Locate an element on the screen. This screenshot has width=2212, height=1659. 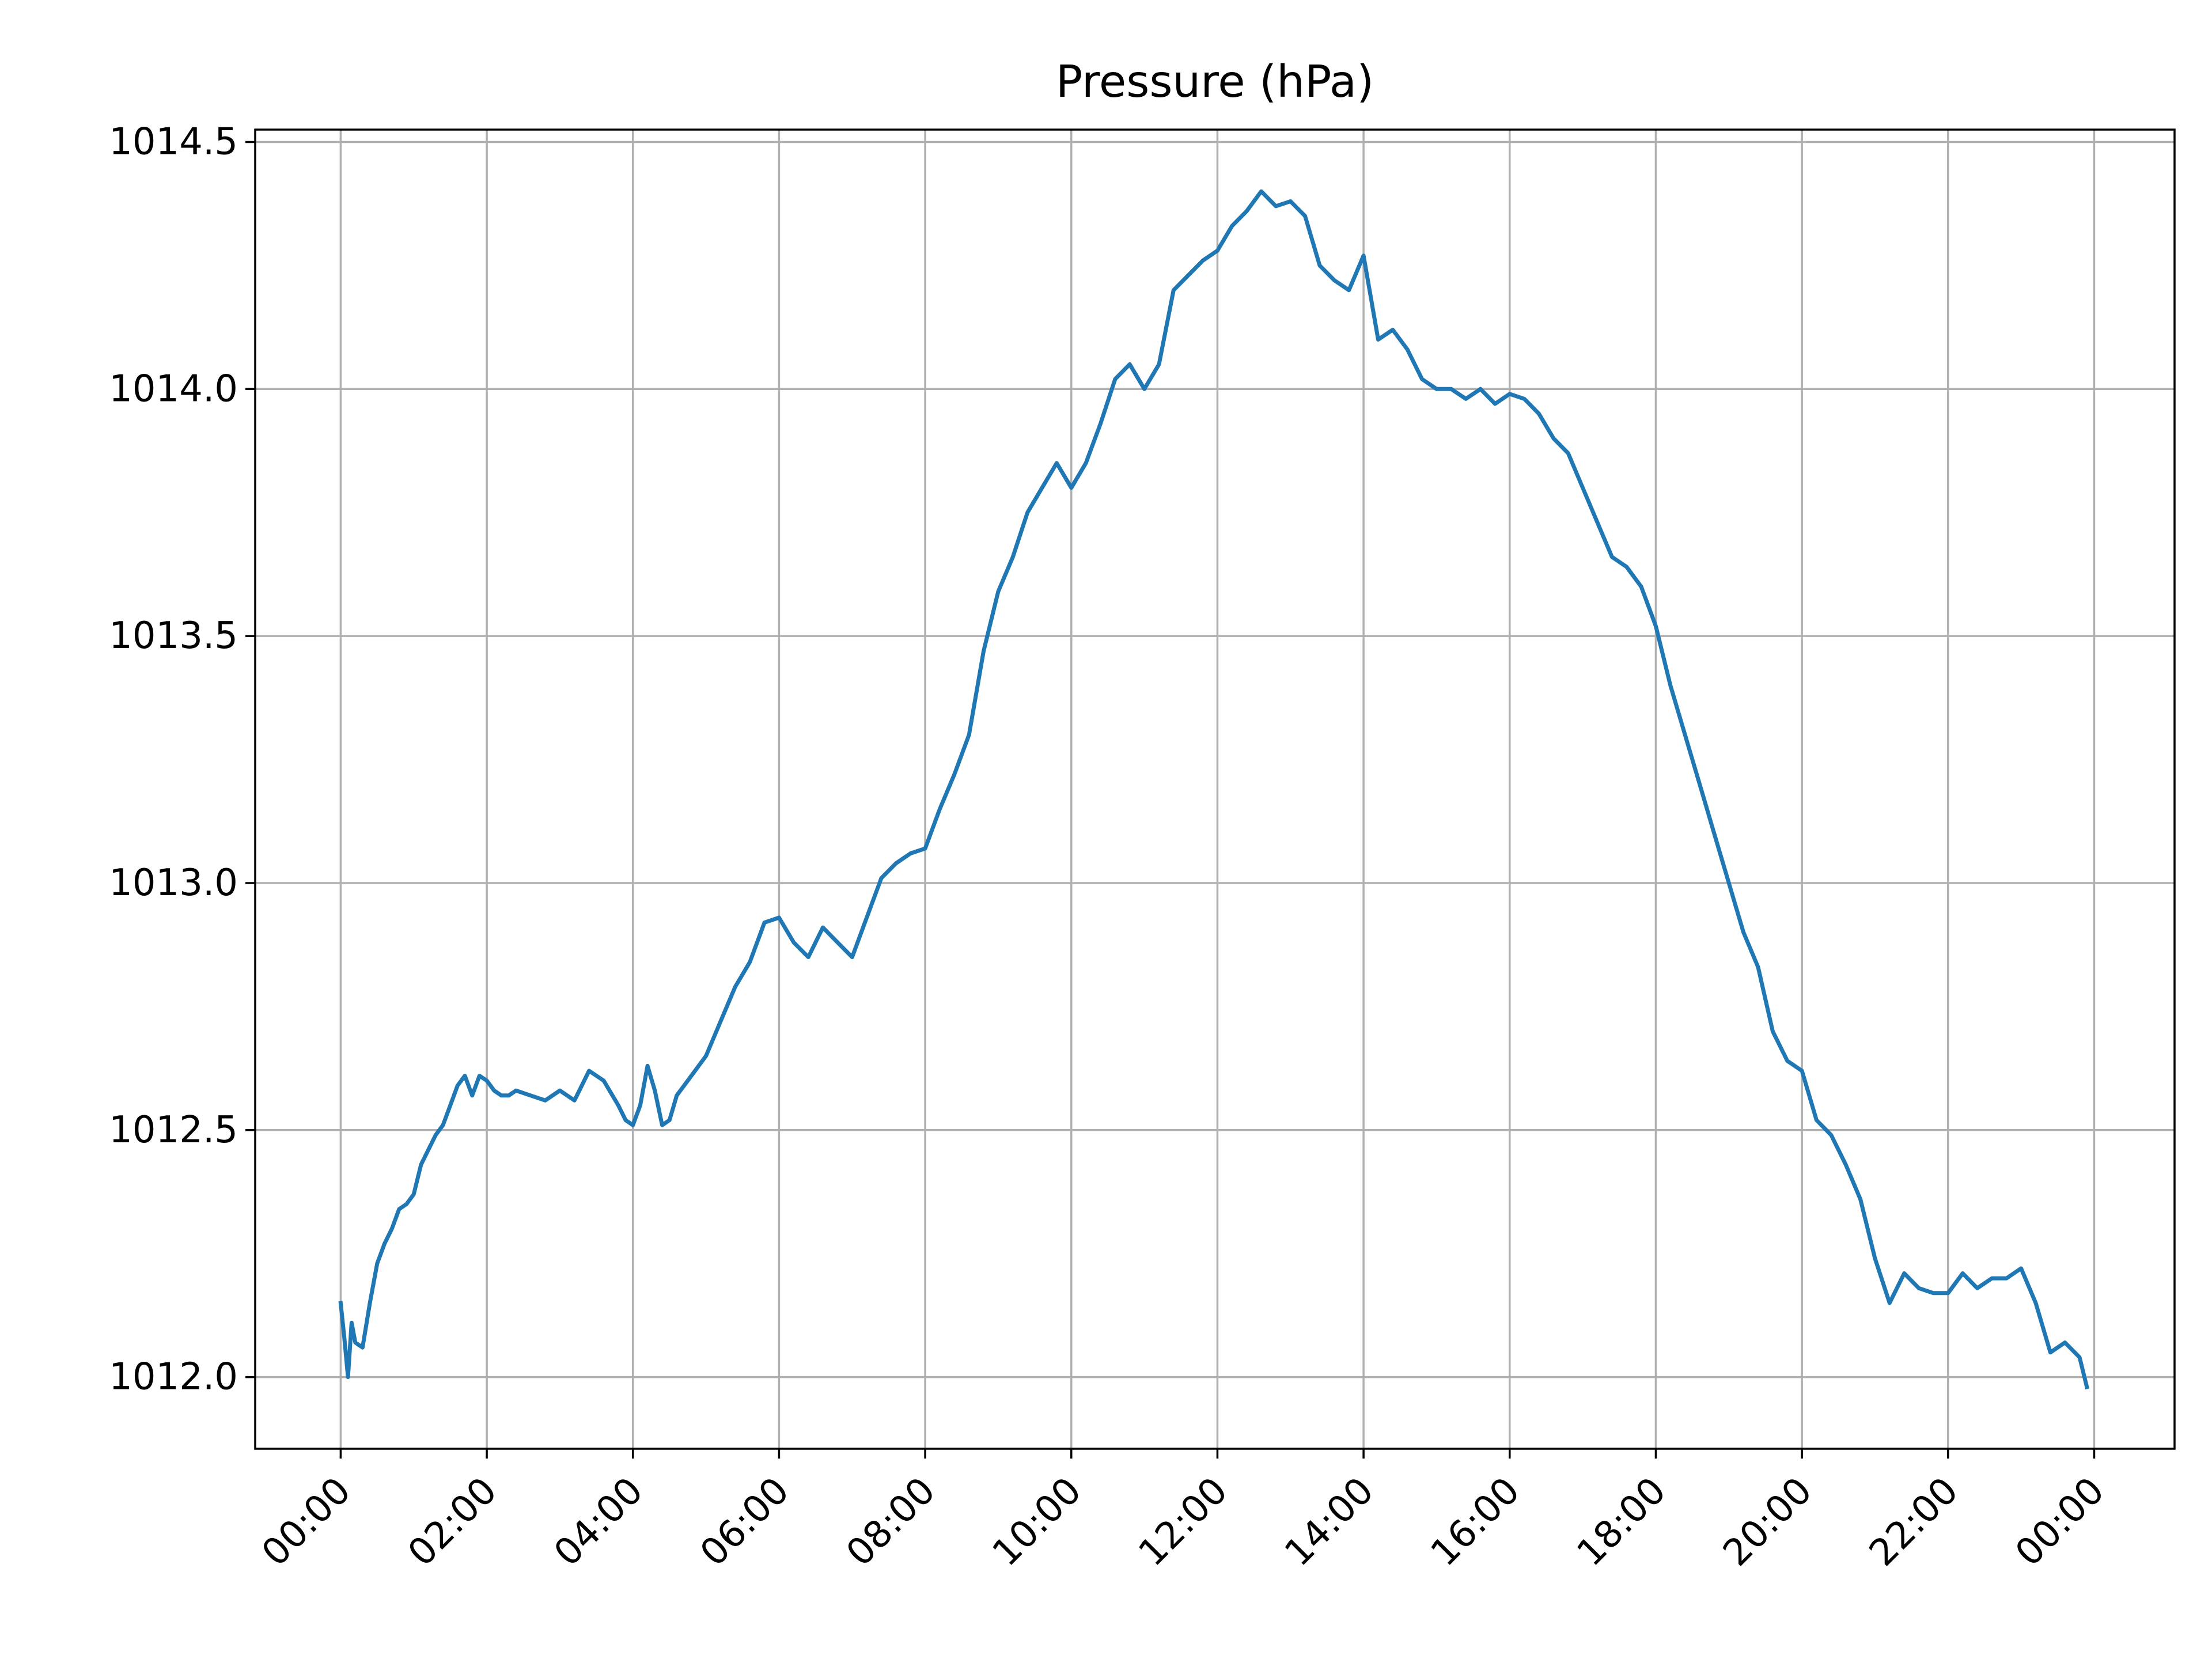
y-tick-label: 1014.5 is located at coordinates (173, 141).